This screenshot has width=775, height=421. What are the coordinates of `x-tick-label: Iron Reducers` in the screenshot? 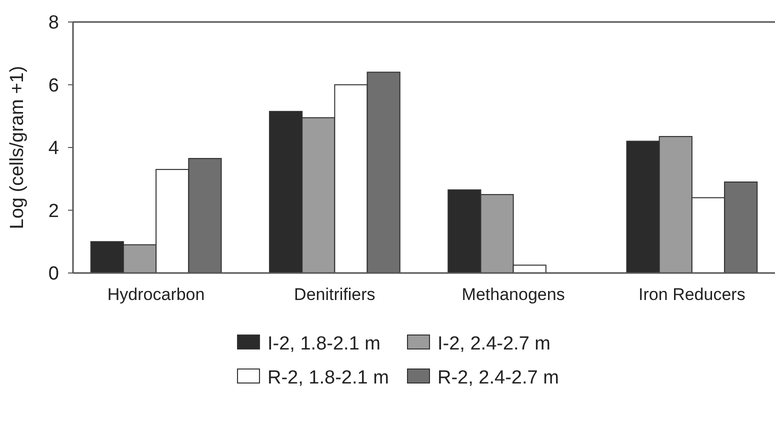 It's located at (692, 294).